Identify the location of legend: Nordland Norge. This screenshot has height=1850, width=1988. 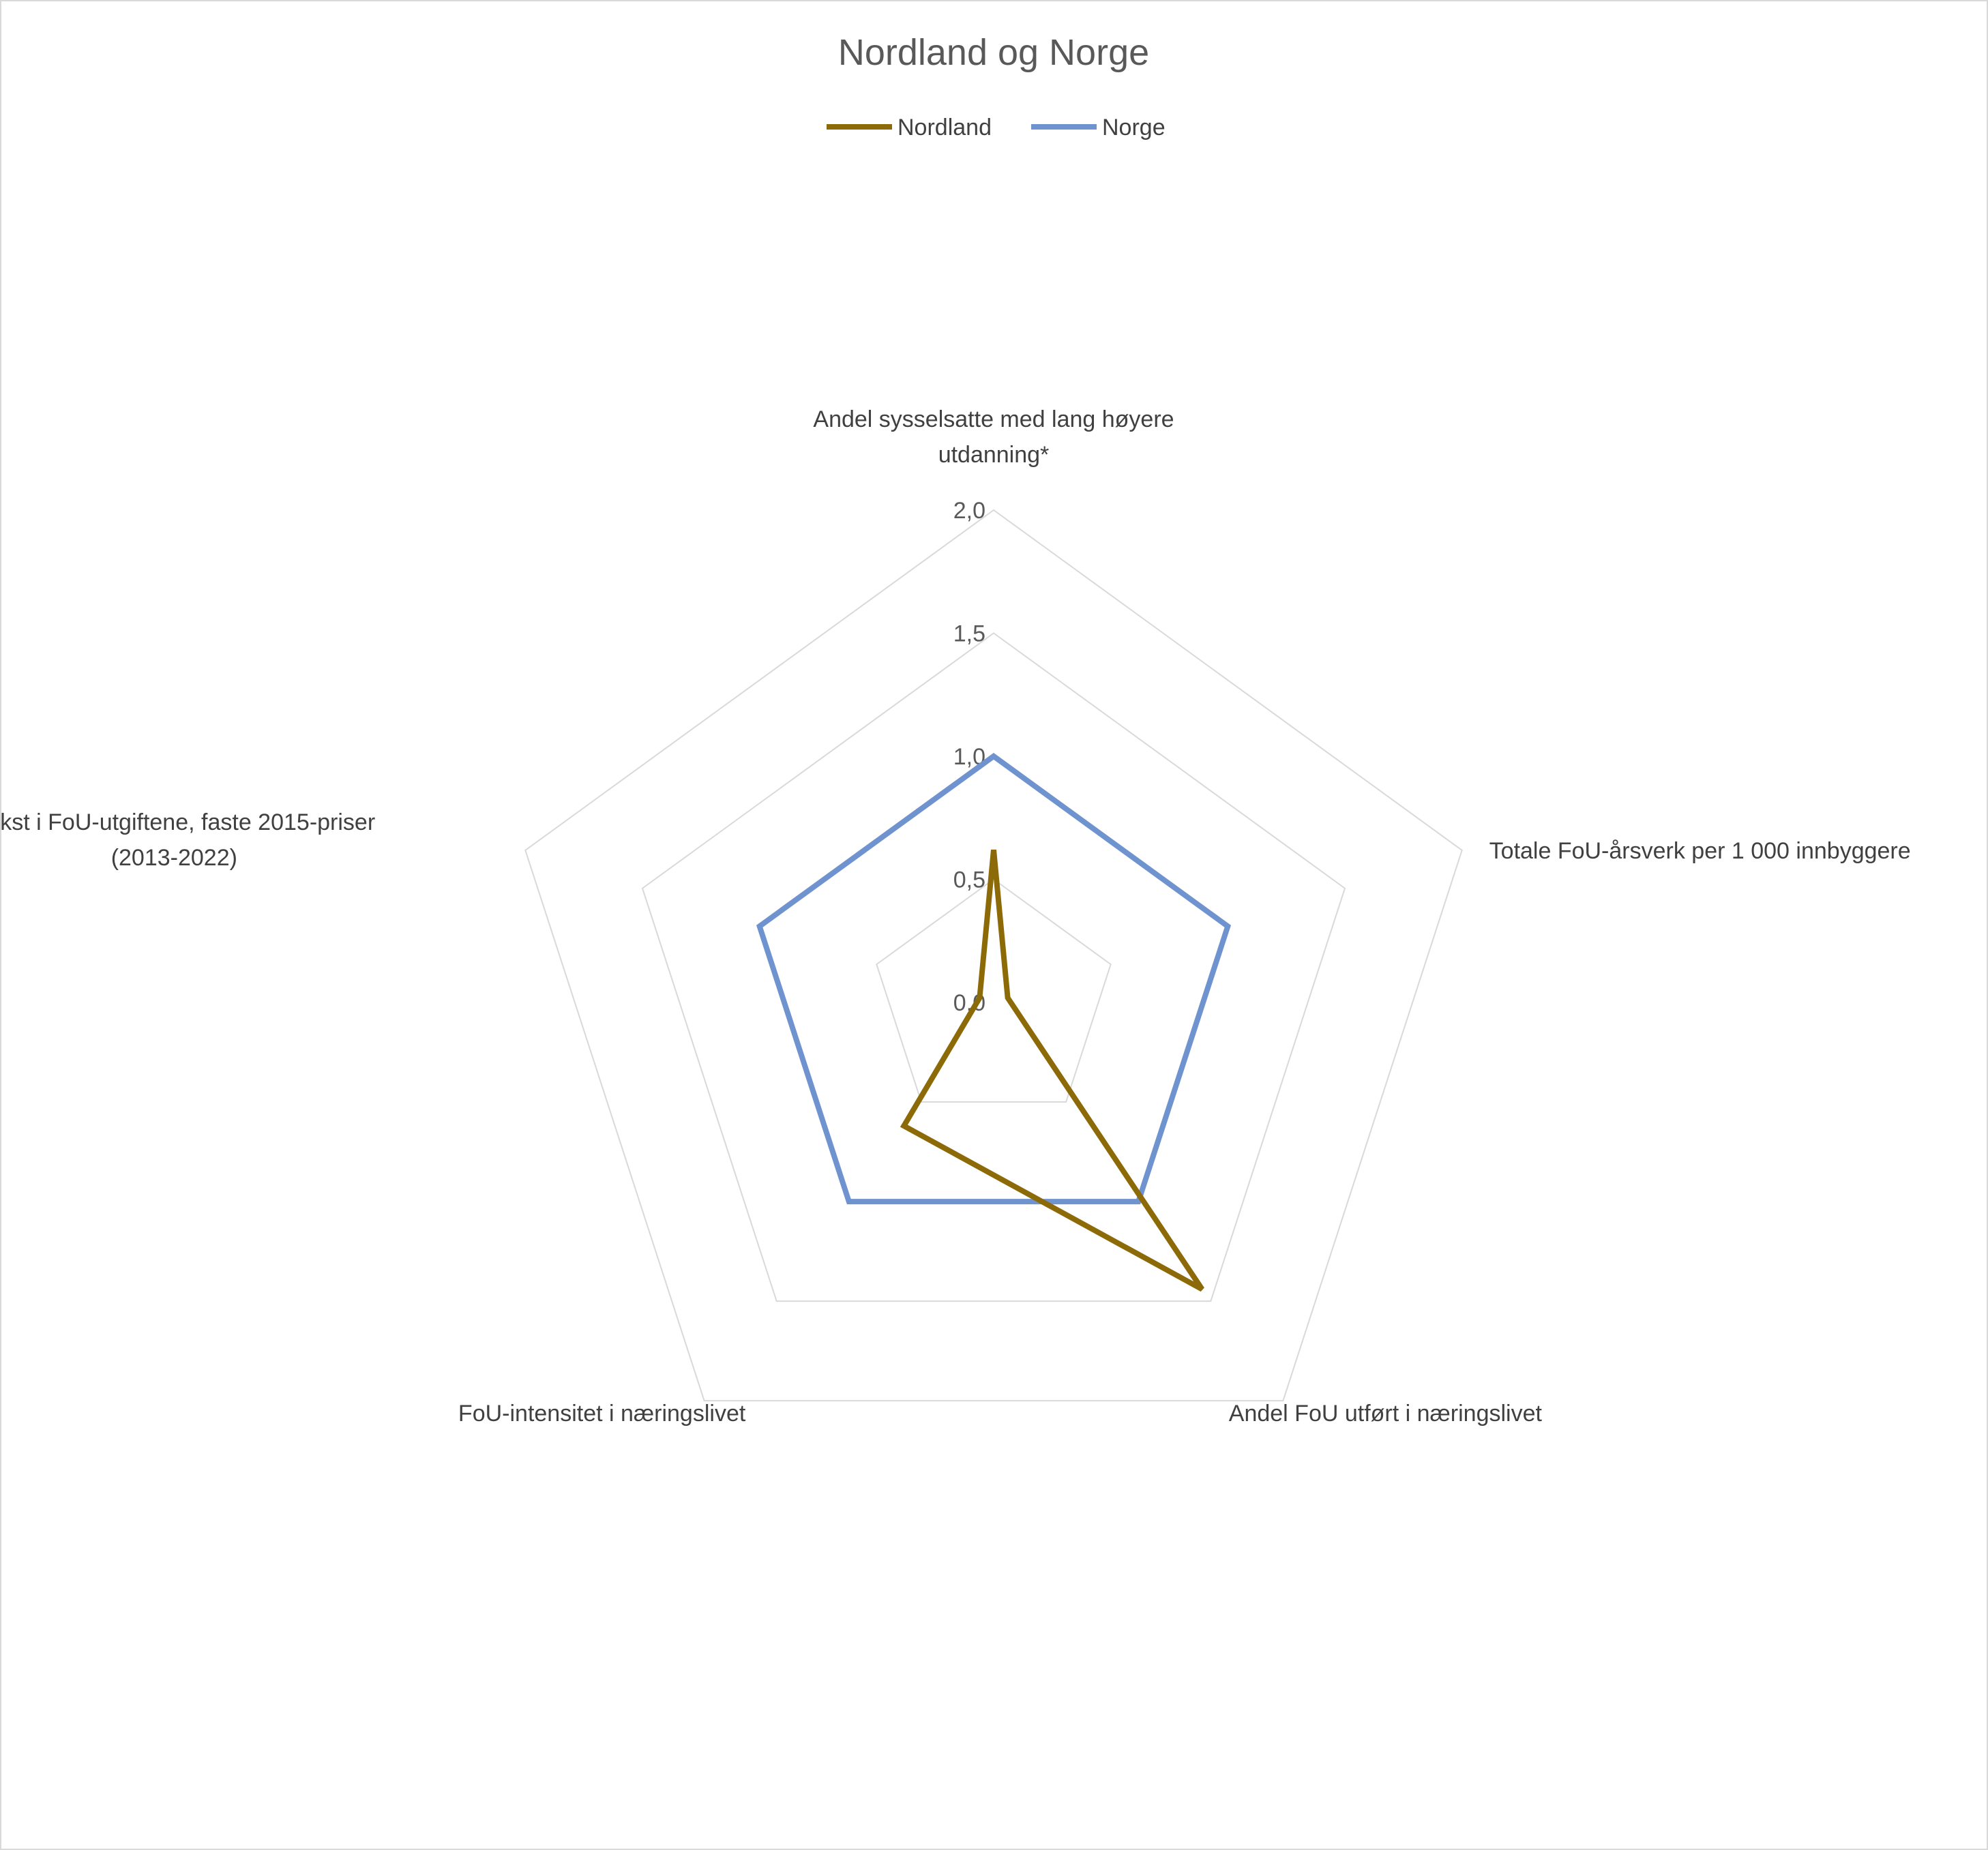
(996, 127).